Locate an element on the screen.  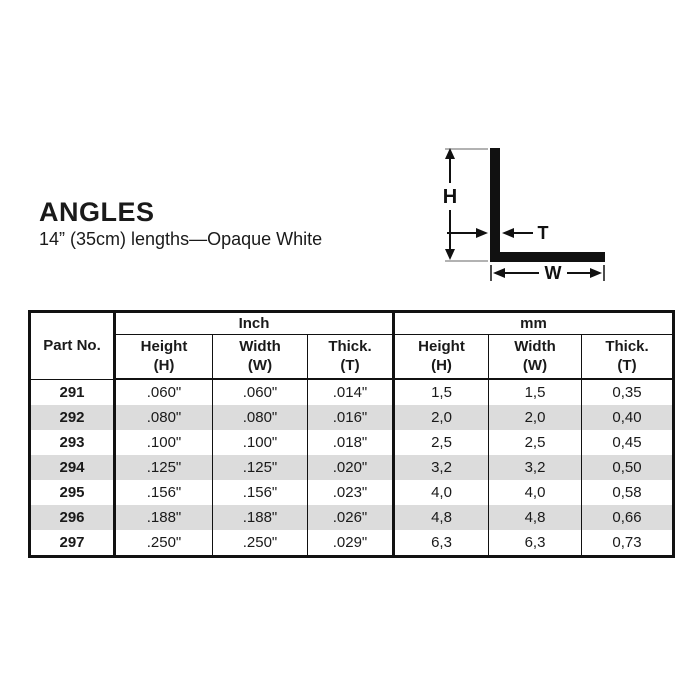
mm-width-cell: 4,0 is located at coordinates (535, 492).